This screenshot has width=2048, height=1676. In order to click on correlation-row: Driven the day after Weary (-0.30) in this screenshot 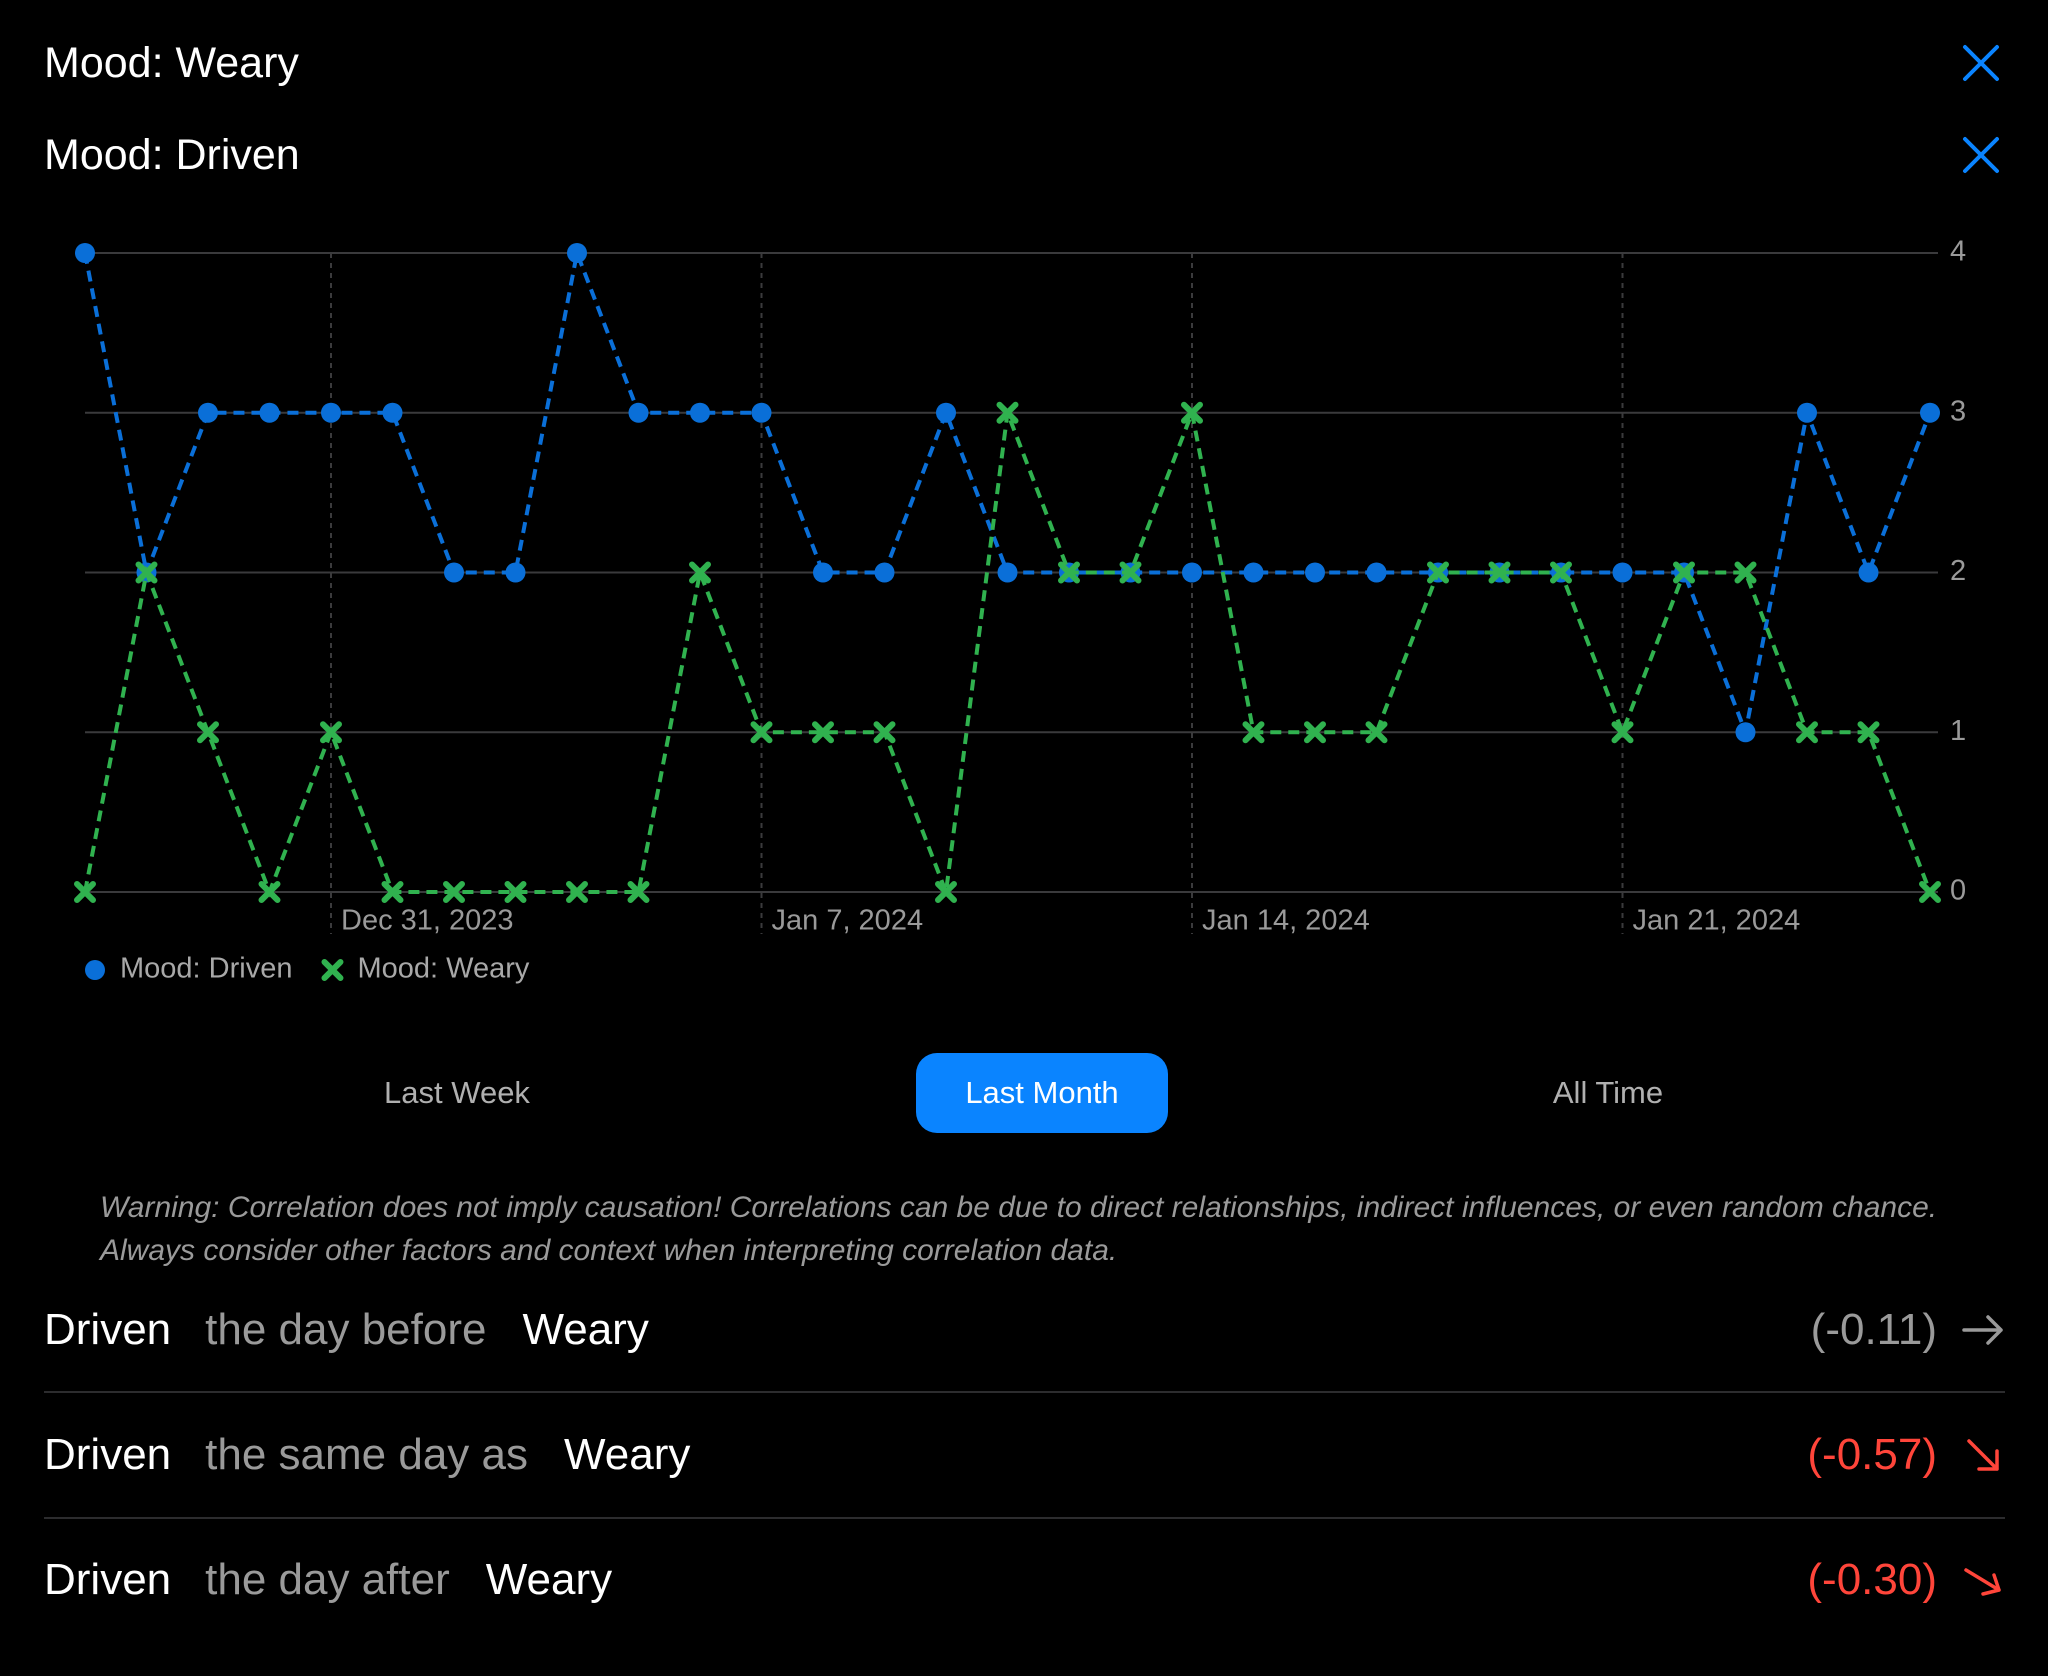, I will do `click(1024, 1580)`.